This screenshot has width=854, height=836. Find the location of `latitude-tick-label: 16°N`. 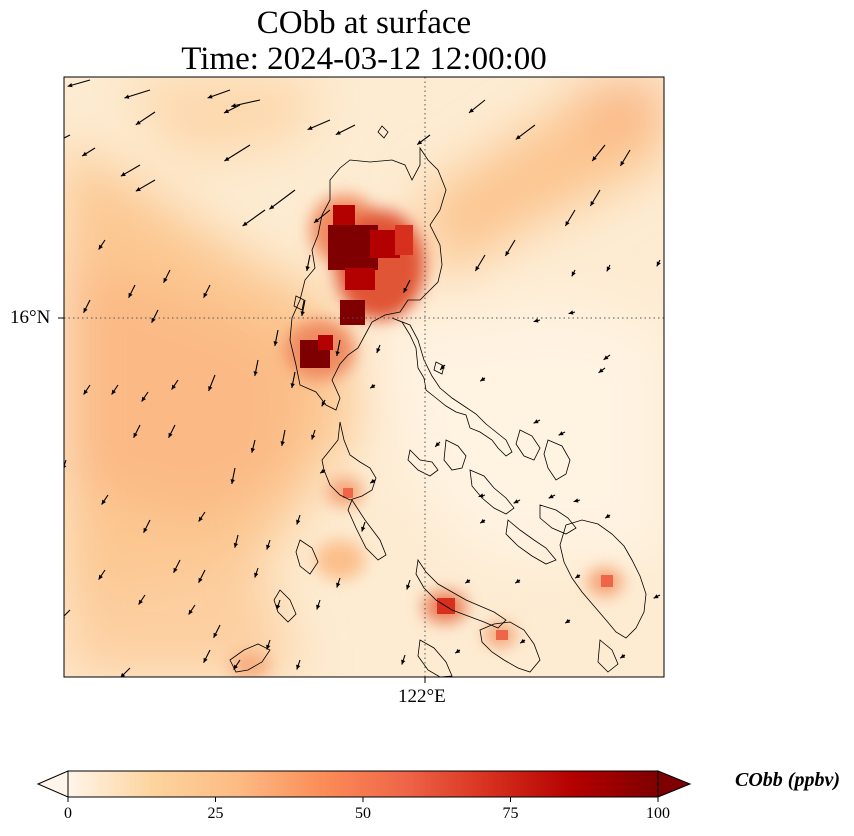

latitude-tick-label: 16°N is located at coordinates (30, 317).